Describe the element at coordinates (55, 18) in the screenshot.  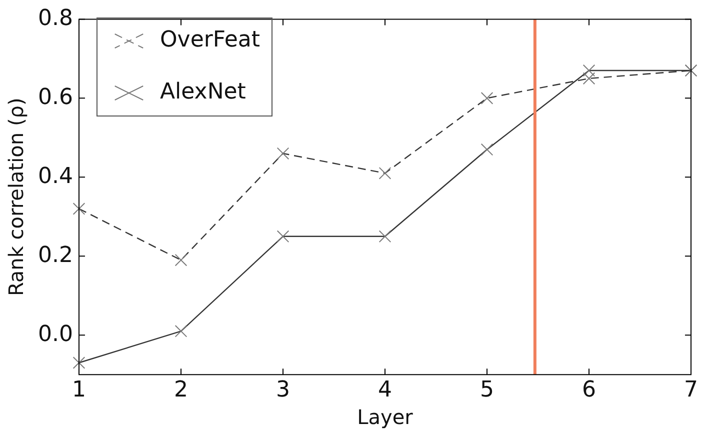
I see `y-tick-label: 0.8` at that location.